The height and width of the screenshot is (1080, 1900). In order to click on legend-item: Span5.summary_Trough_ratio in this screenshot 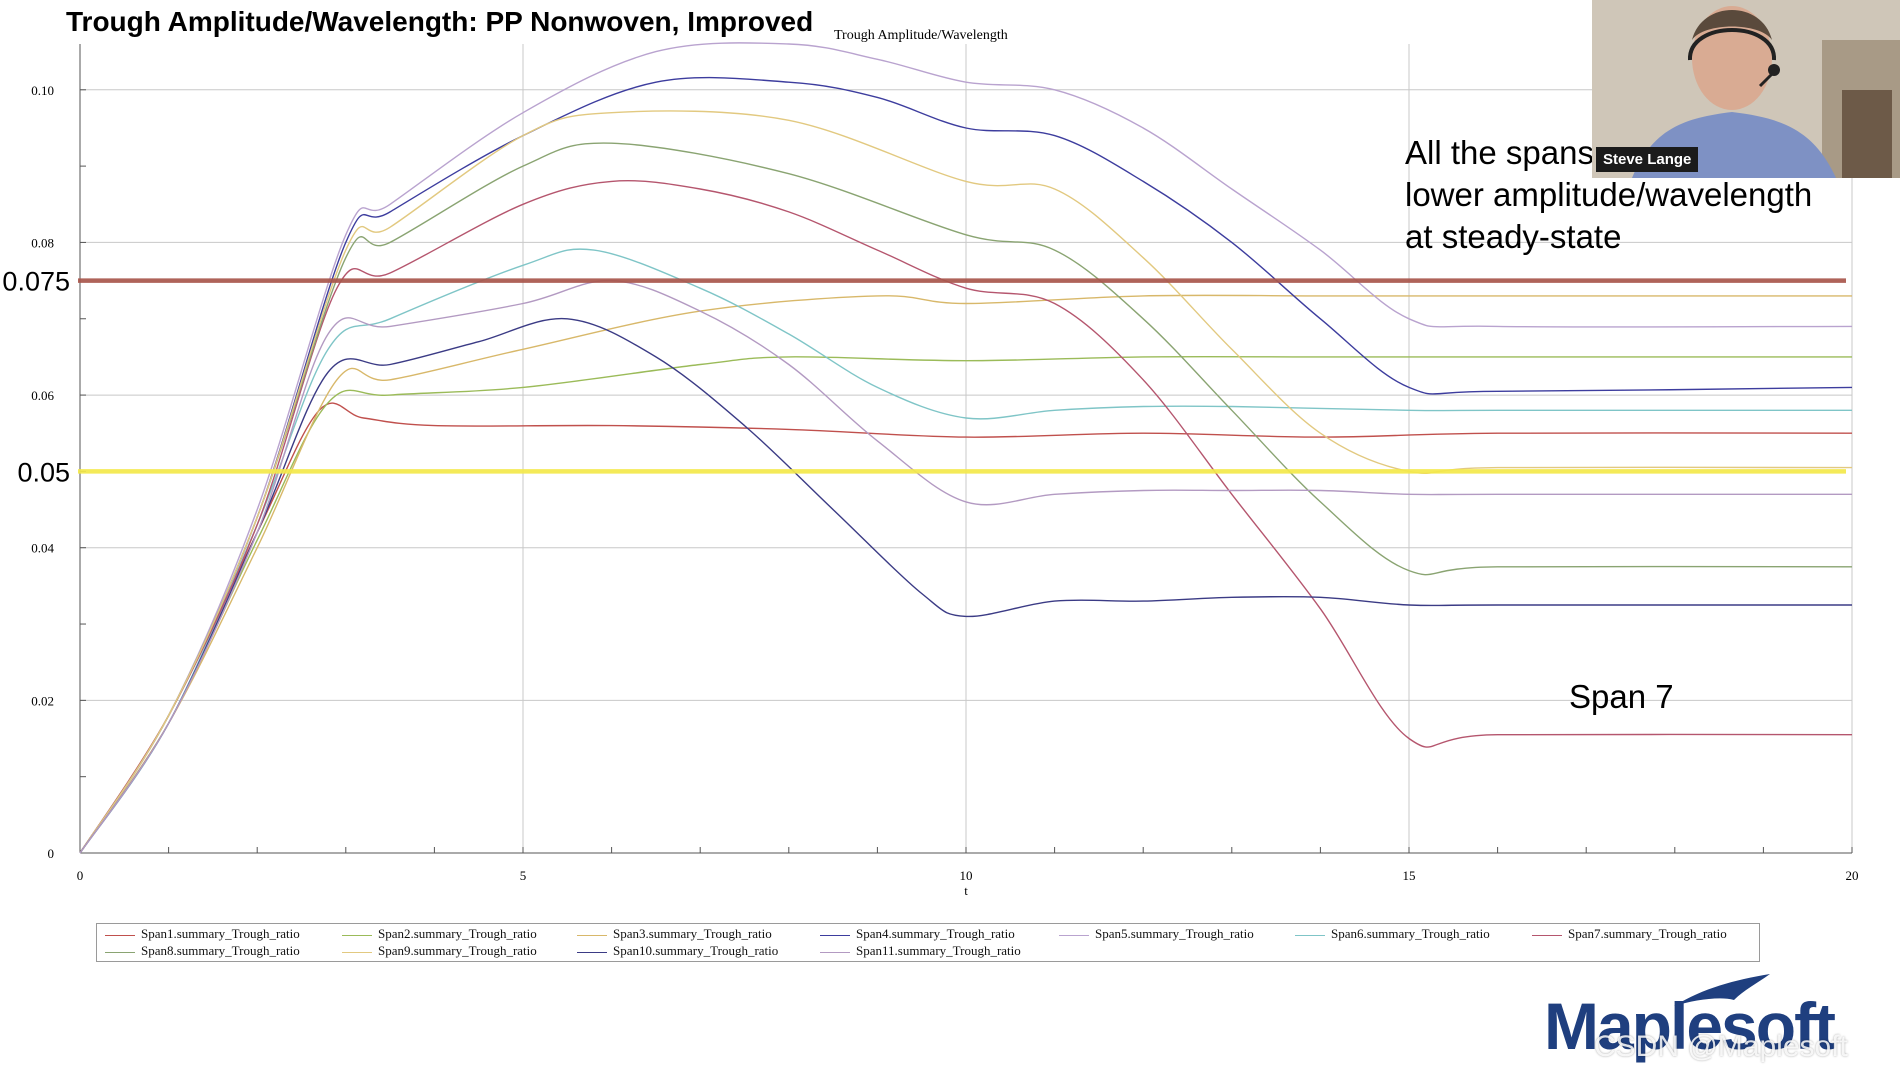, I will do `click(1156, 934)`.